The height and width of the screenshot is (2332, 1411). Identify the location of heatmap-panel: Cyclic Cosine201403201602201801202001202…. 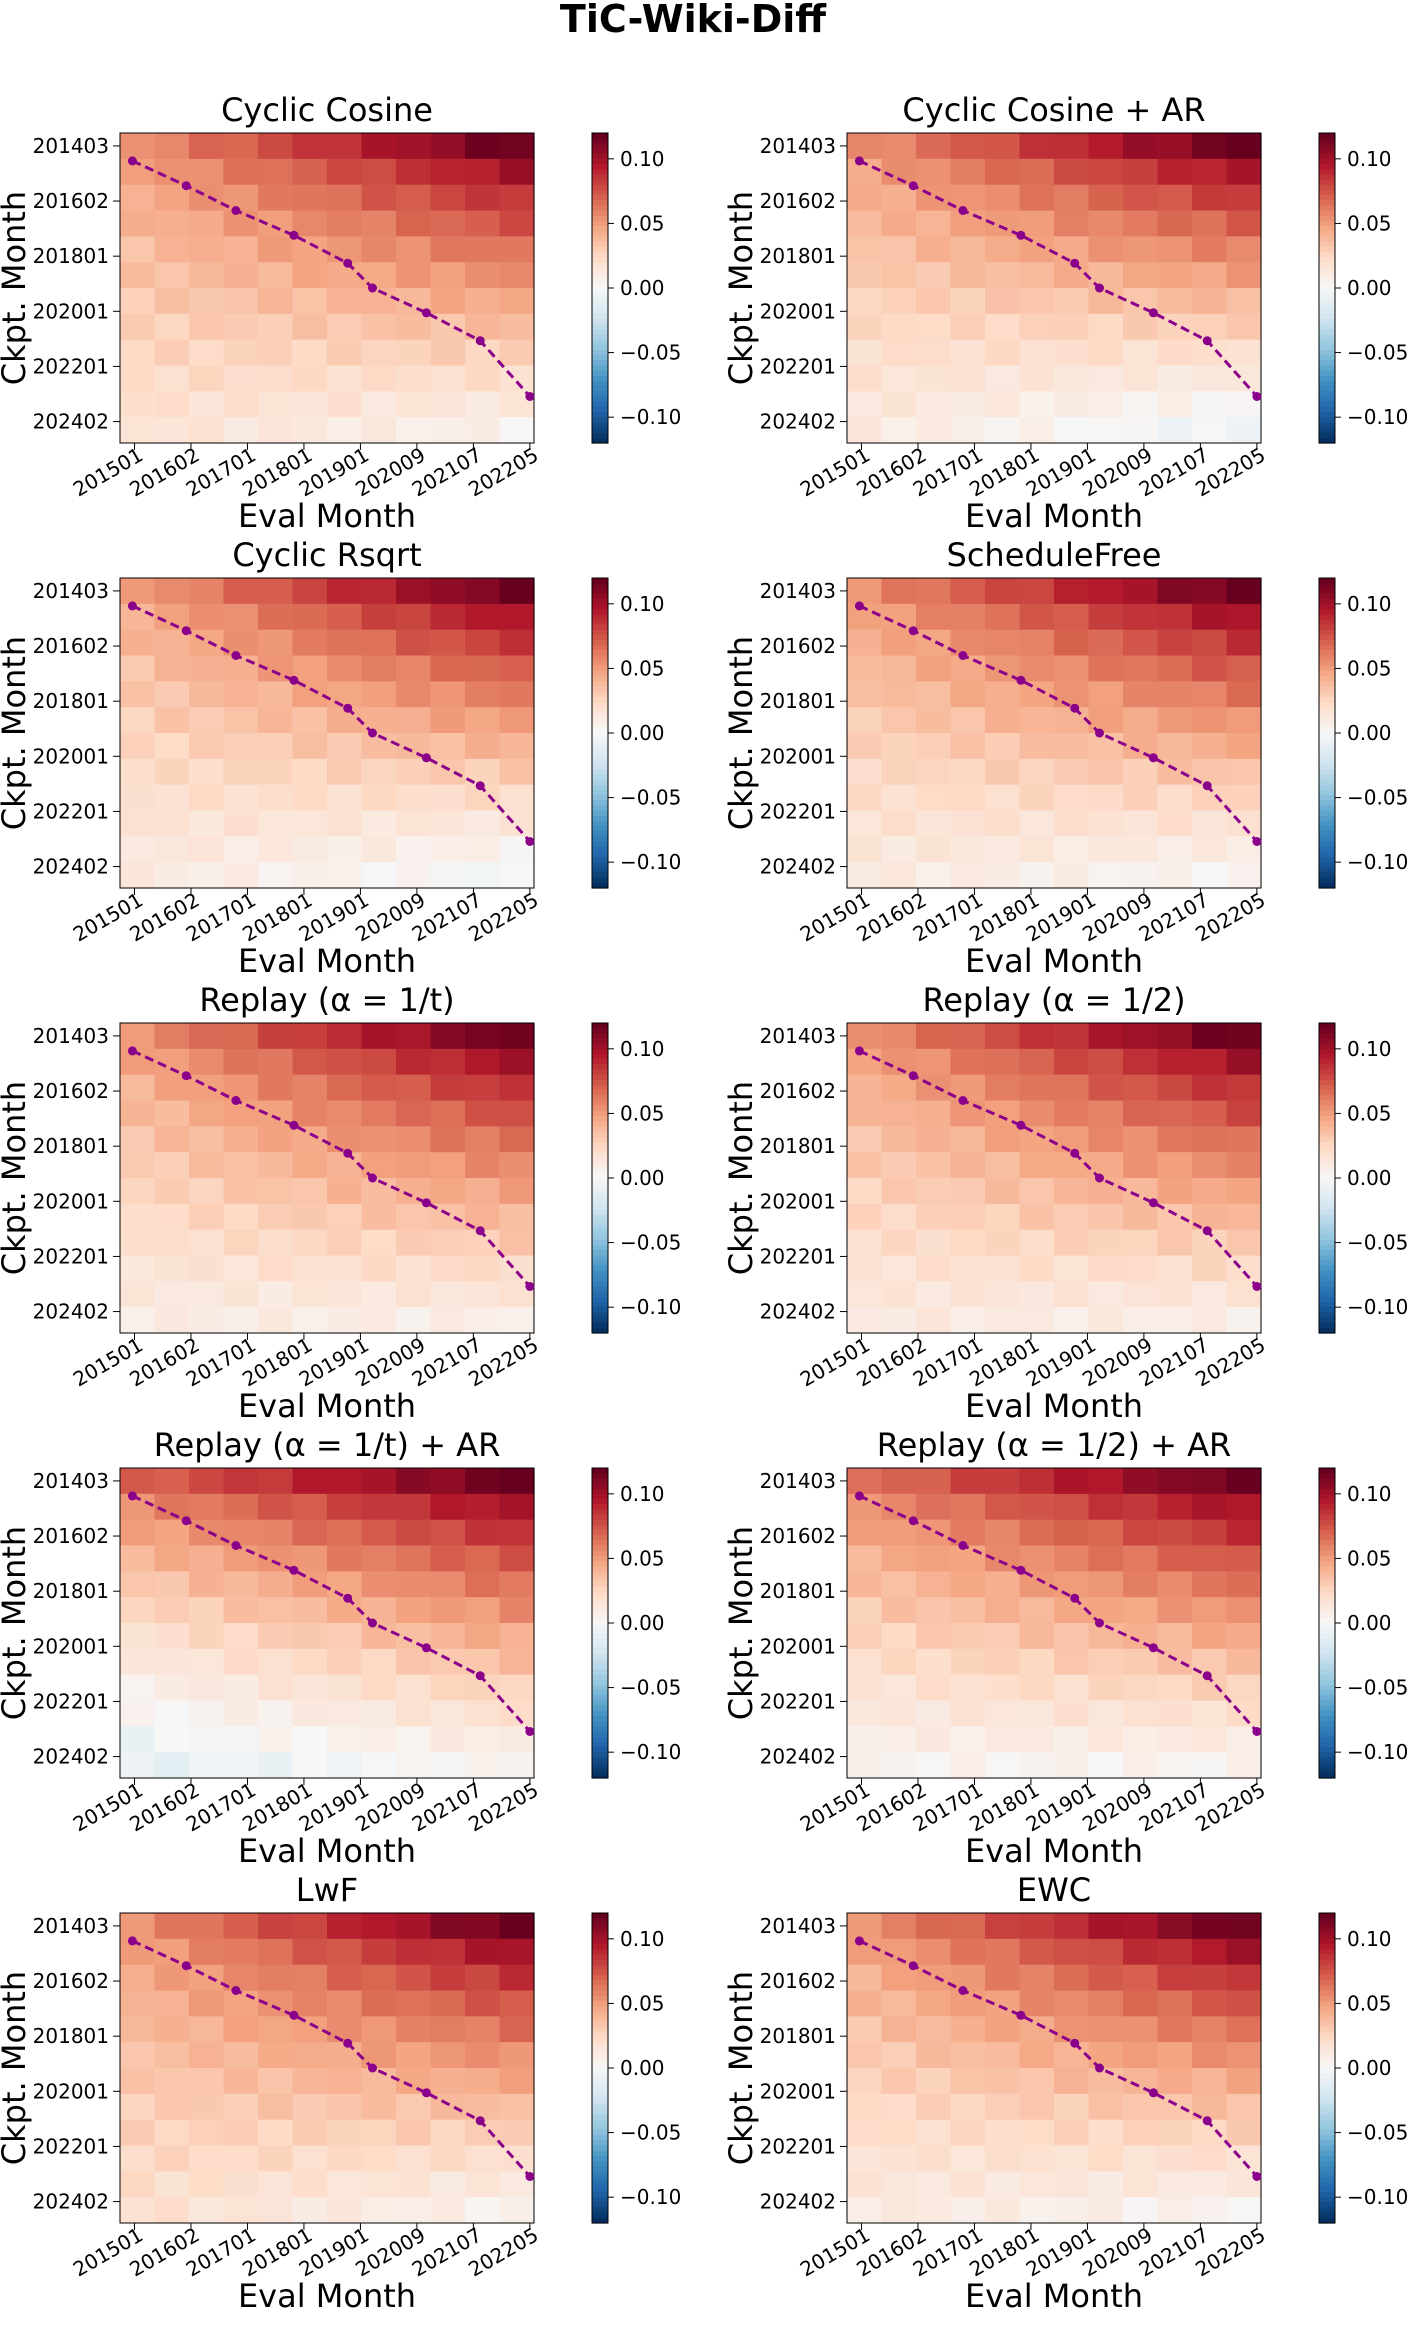
(340, 313).